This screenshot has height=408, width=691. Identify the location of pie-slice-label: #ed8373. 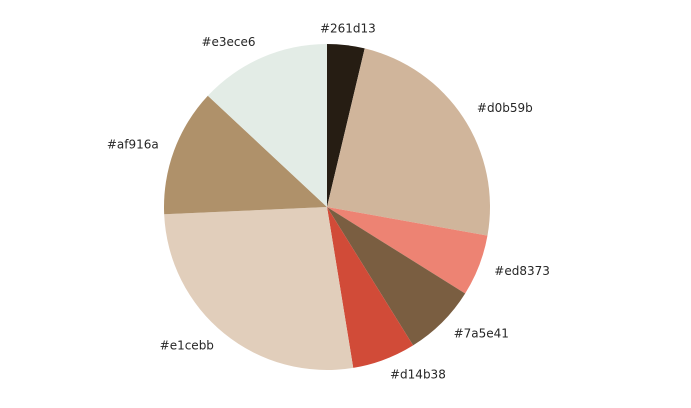
(522, 271).